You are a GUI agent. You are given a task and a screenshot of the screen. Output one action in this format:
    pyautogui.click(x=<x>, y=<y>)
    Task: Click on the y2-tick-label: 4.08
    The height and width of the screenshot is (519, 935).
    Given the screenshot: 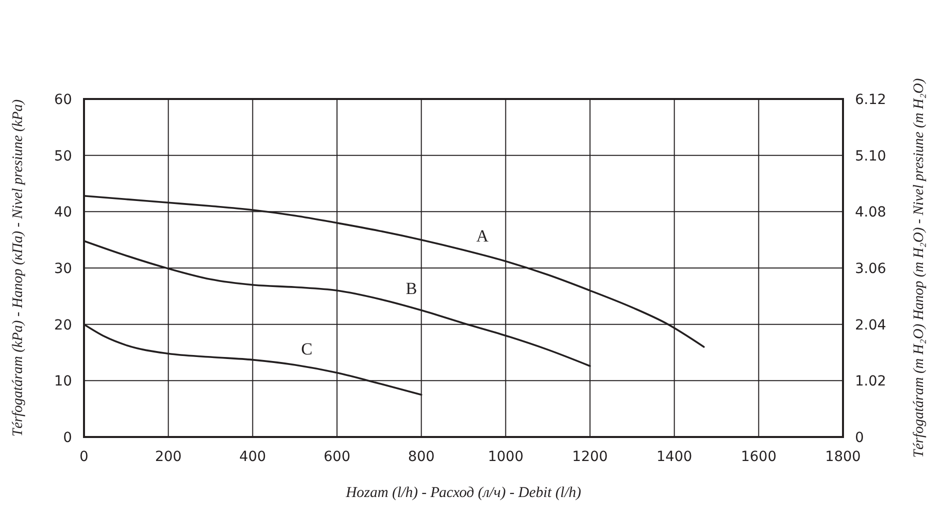 What is the action you would take?
    pyautogui.click(x=870, y=212)
    